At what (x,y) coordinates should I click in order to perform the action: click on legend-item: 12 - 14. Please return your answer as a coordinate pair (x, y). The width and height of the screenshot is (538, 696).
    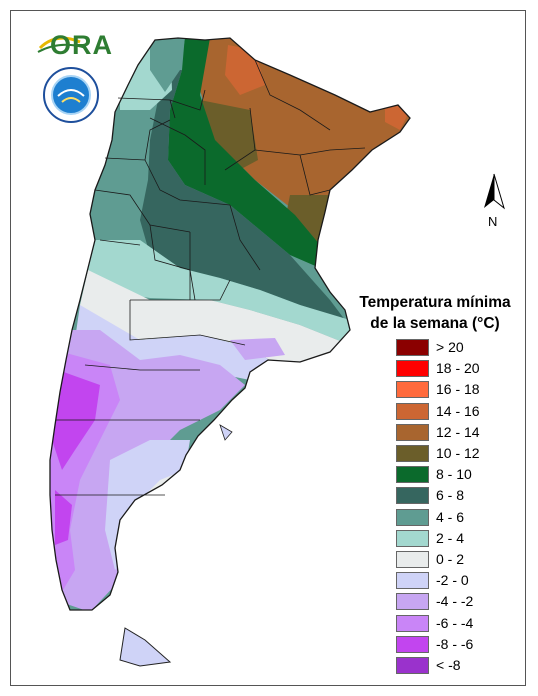
    Looking at the image, I should click on (456, 433).